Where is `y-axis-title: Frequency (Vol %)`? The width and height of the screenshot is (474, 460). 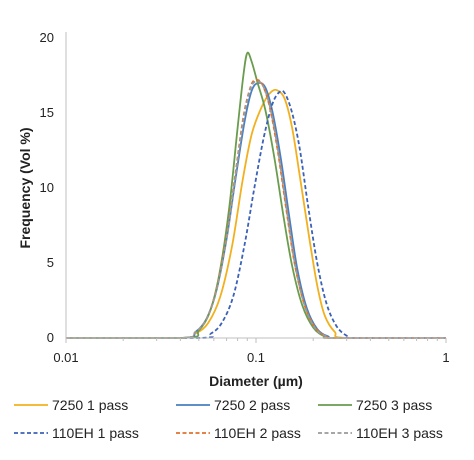
y-axis-title: Frequency (Vol %) is located at coordinates (25, 187).